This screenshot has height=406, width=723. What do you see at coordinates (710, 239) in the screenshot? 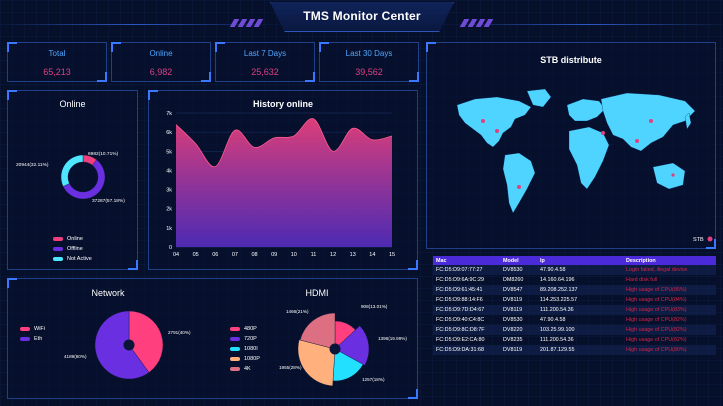
I see `stb-legend-dot` at bounding box center [710, 239].